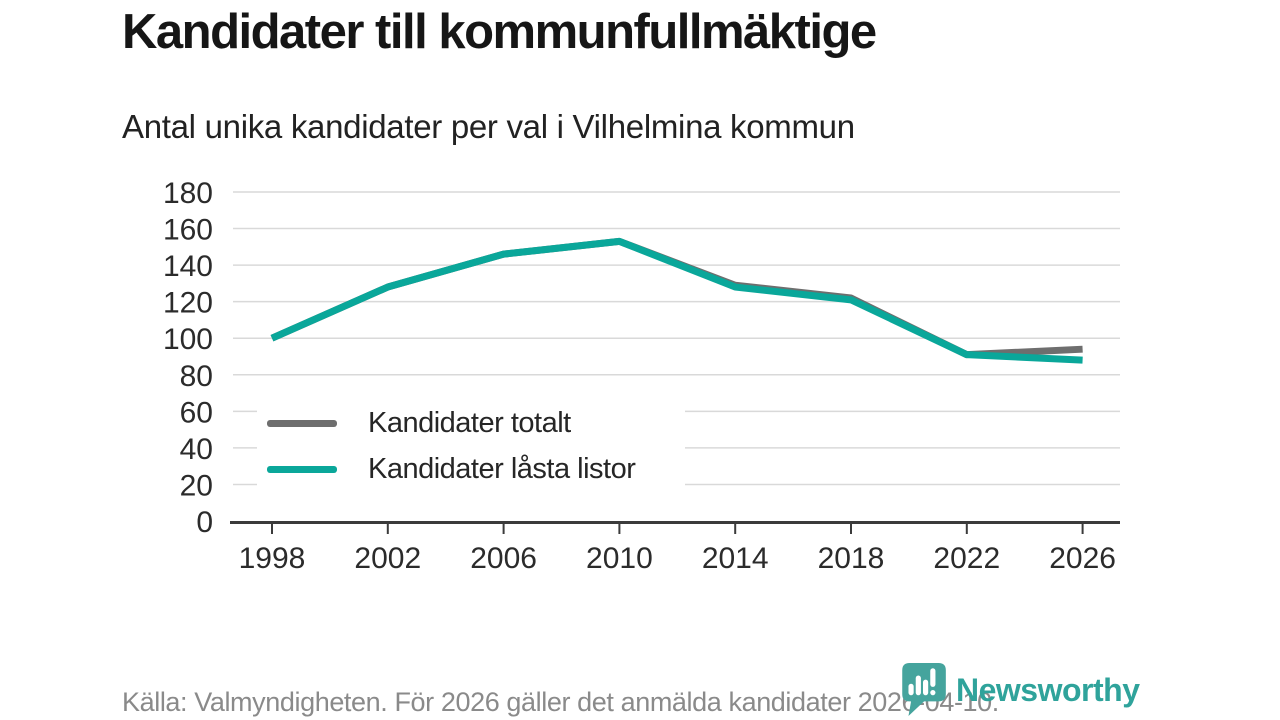  I want to click on x-tick-label: 2010, so click(619, 558).